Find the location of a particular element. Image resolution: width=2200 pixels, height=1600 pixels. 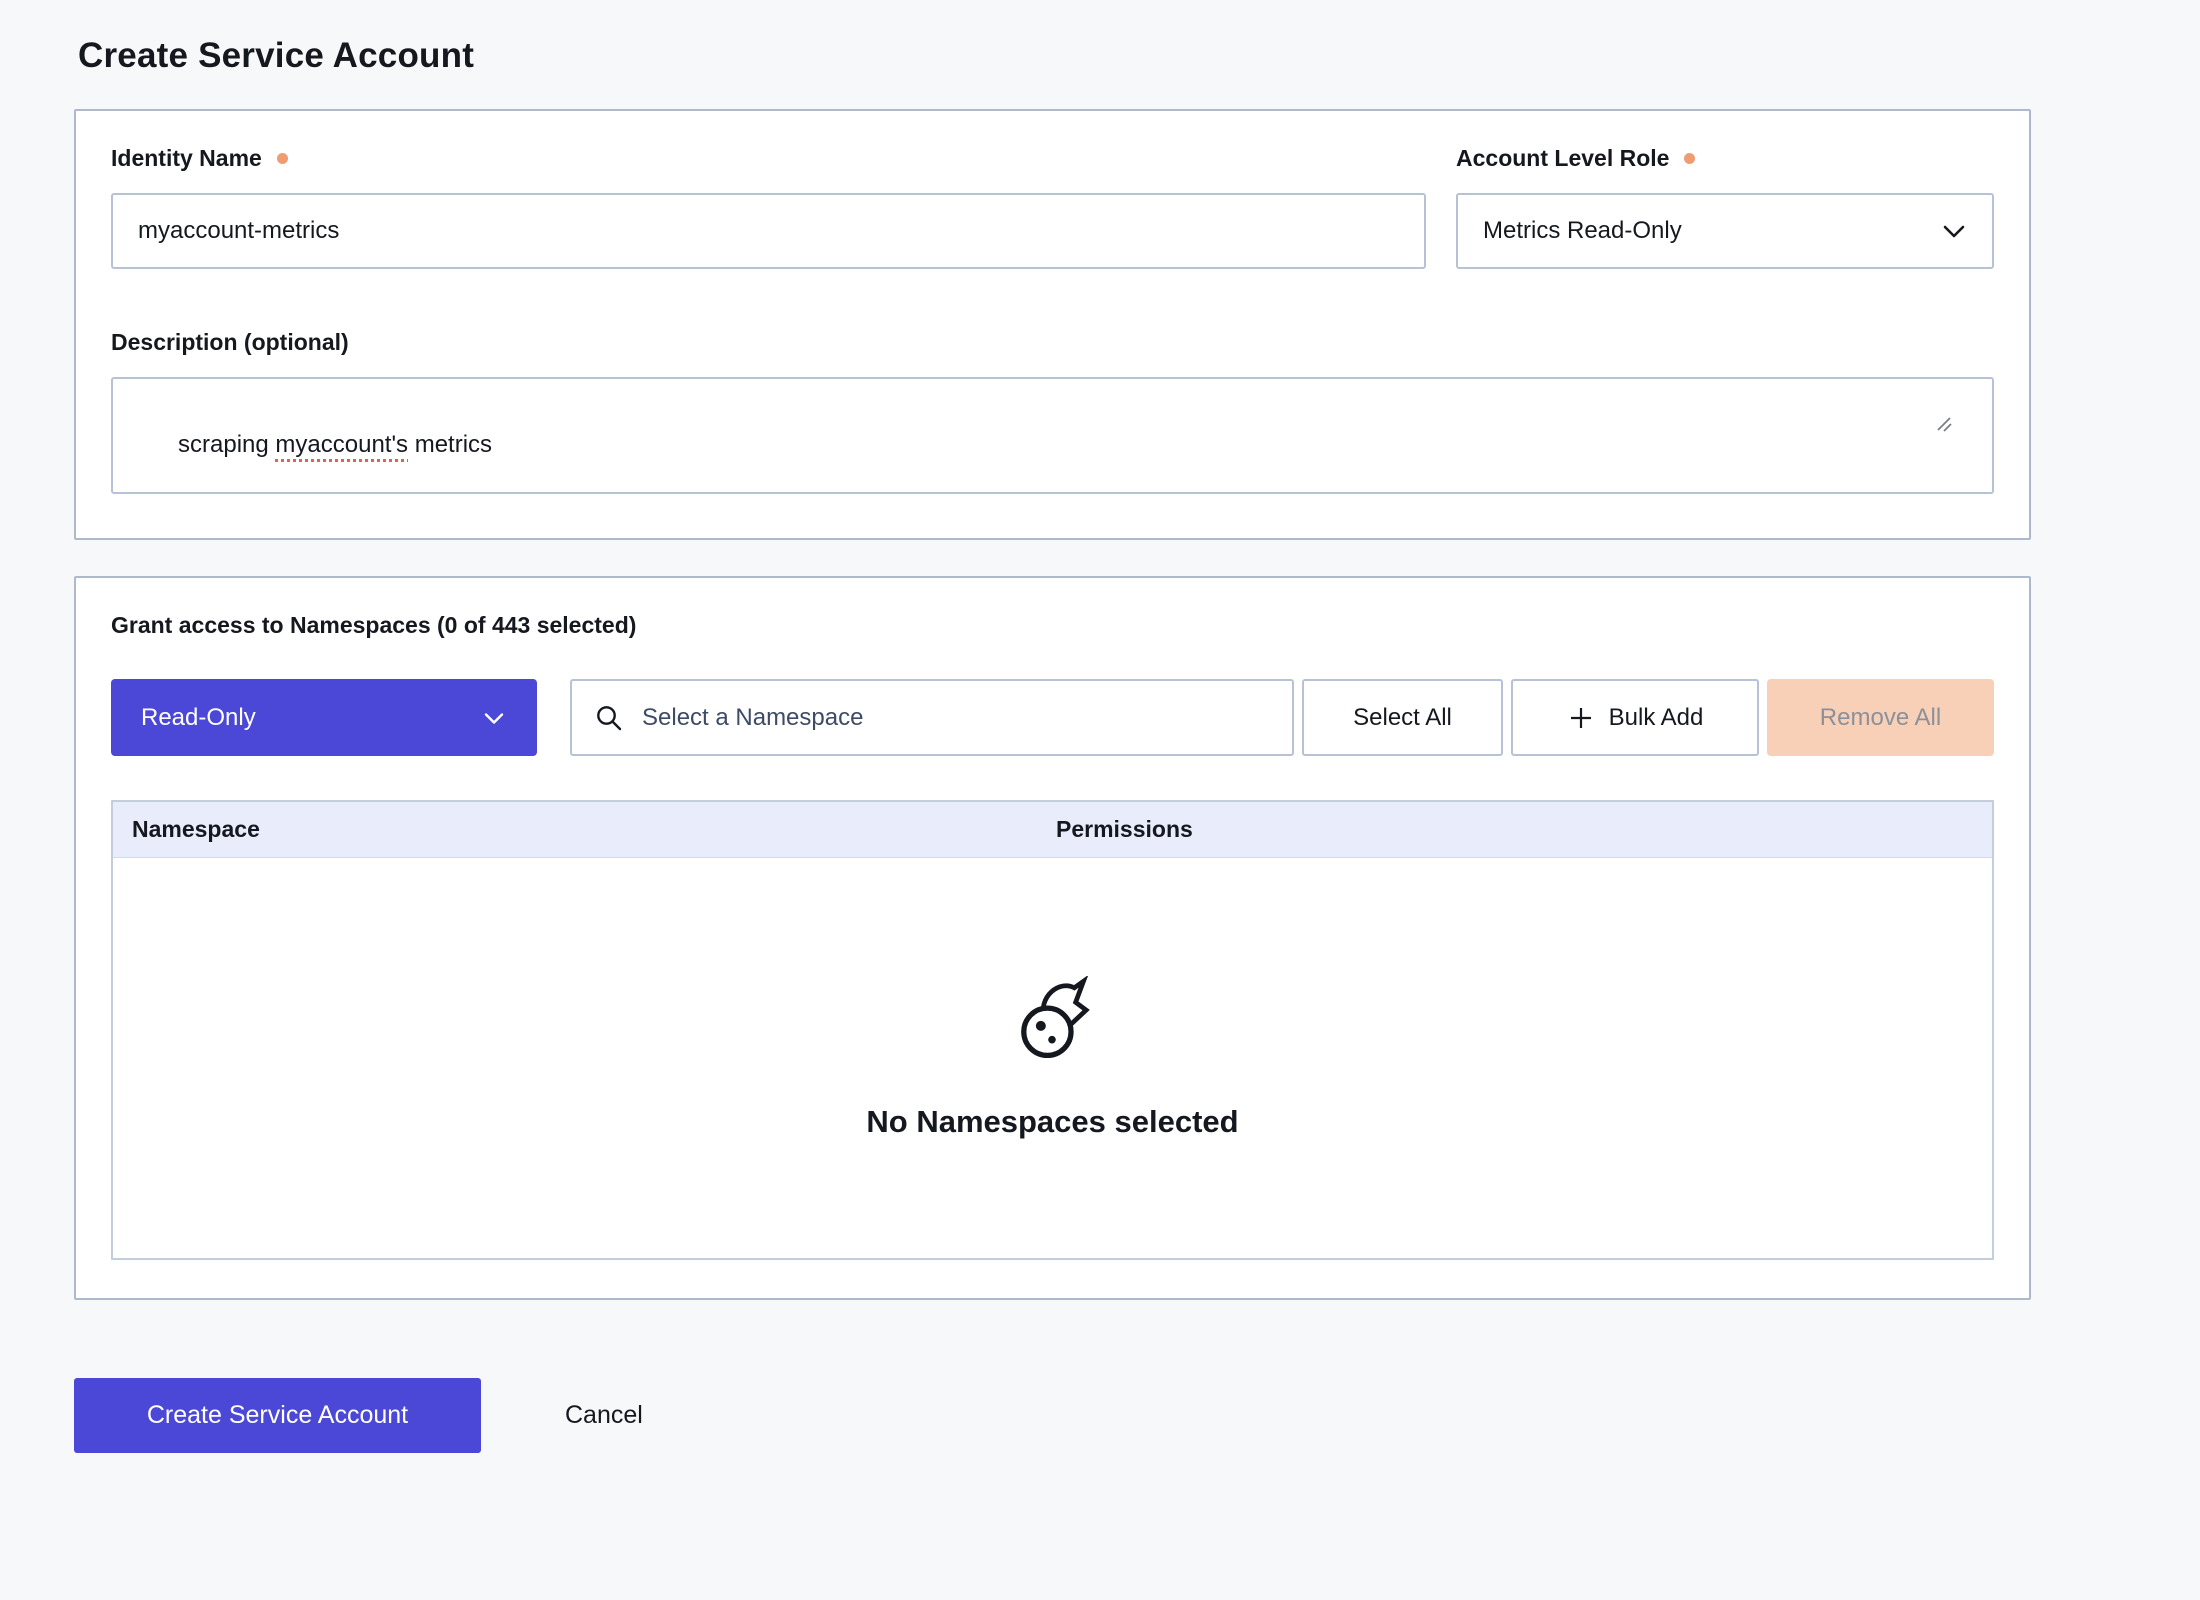

description-text-part: scraping is located at coordinates (227, 444).